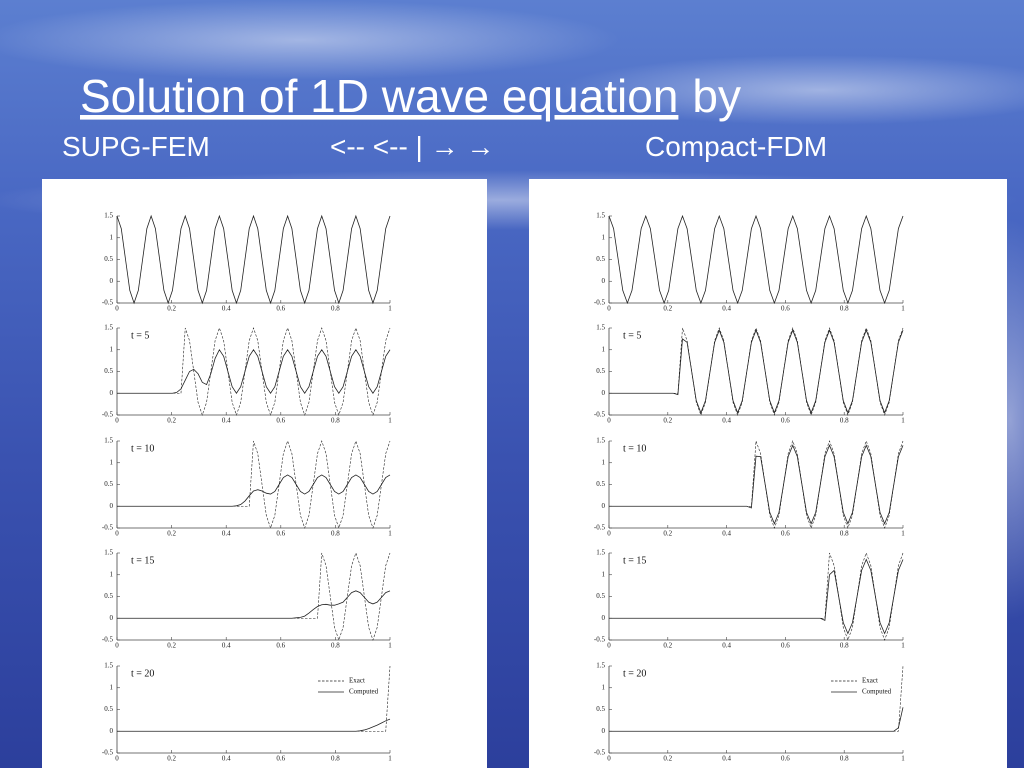 The width and height of the screenshot is (1024, 768). I want to click on method-label: SUPG-FEM, so click(136, 146).